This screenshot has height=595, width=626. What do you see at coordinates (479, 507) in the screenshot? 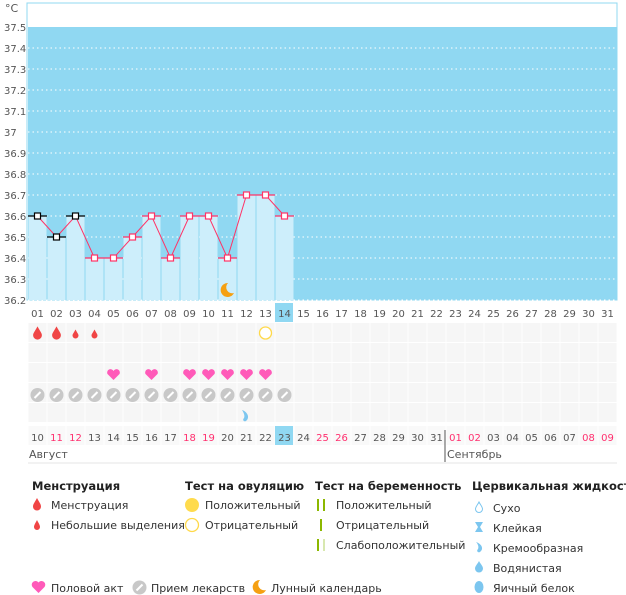
I see `dry-icon` at bounding box center [479, 507].